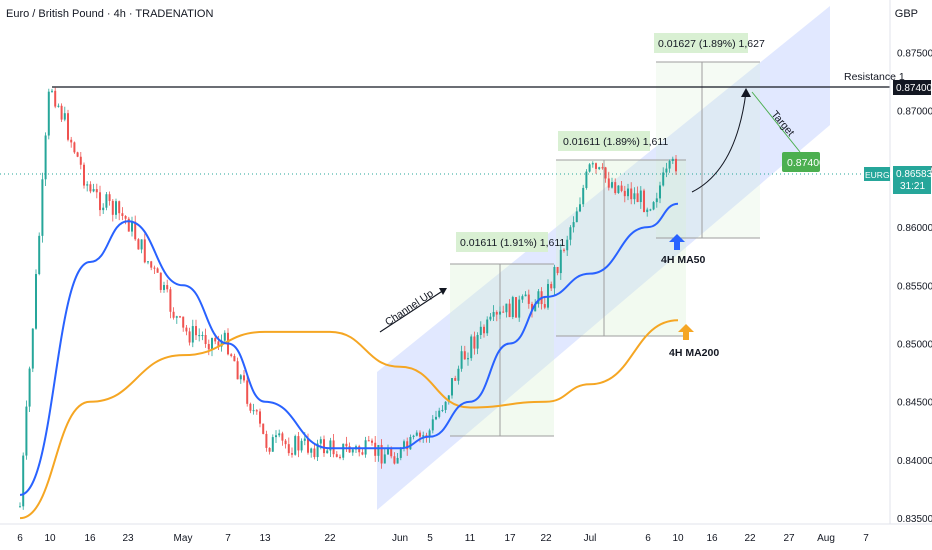  What do you see at coordinates (906, 14) in the screenshot?
I see `currency-label: GBP` at bounding box center [906, 14].